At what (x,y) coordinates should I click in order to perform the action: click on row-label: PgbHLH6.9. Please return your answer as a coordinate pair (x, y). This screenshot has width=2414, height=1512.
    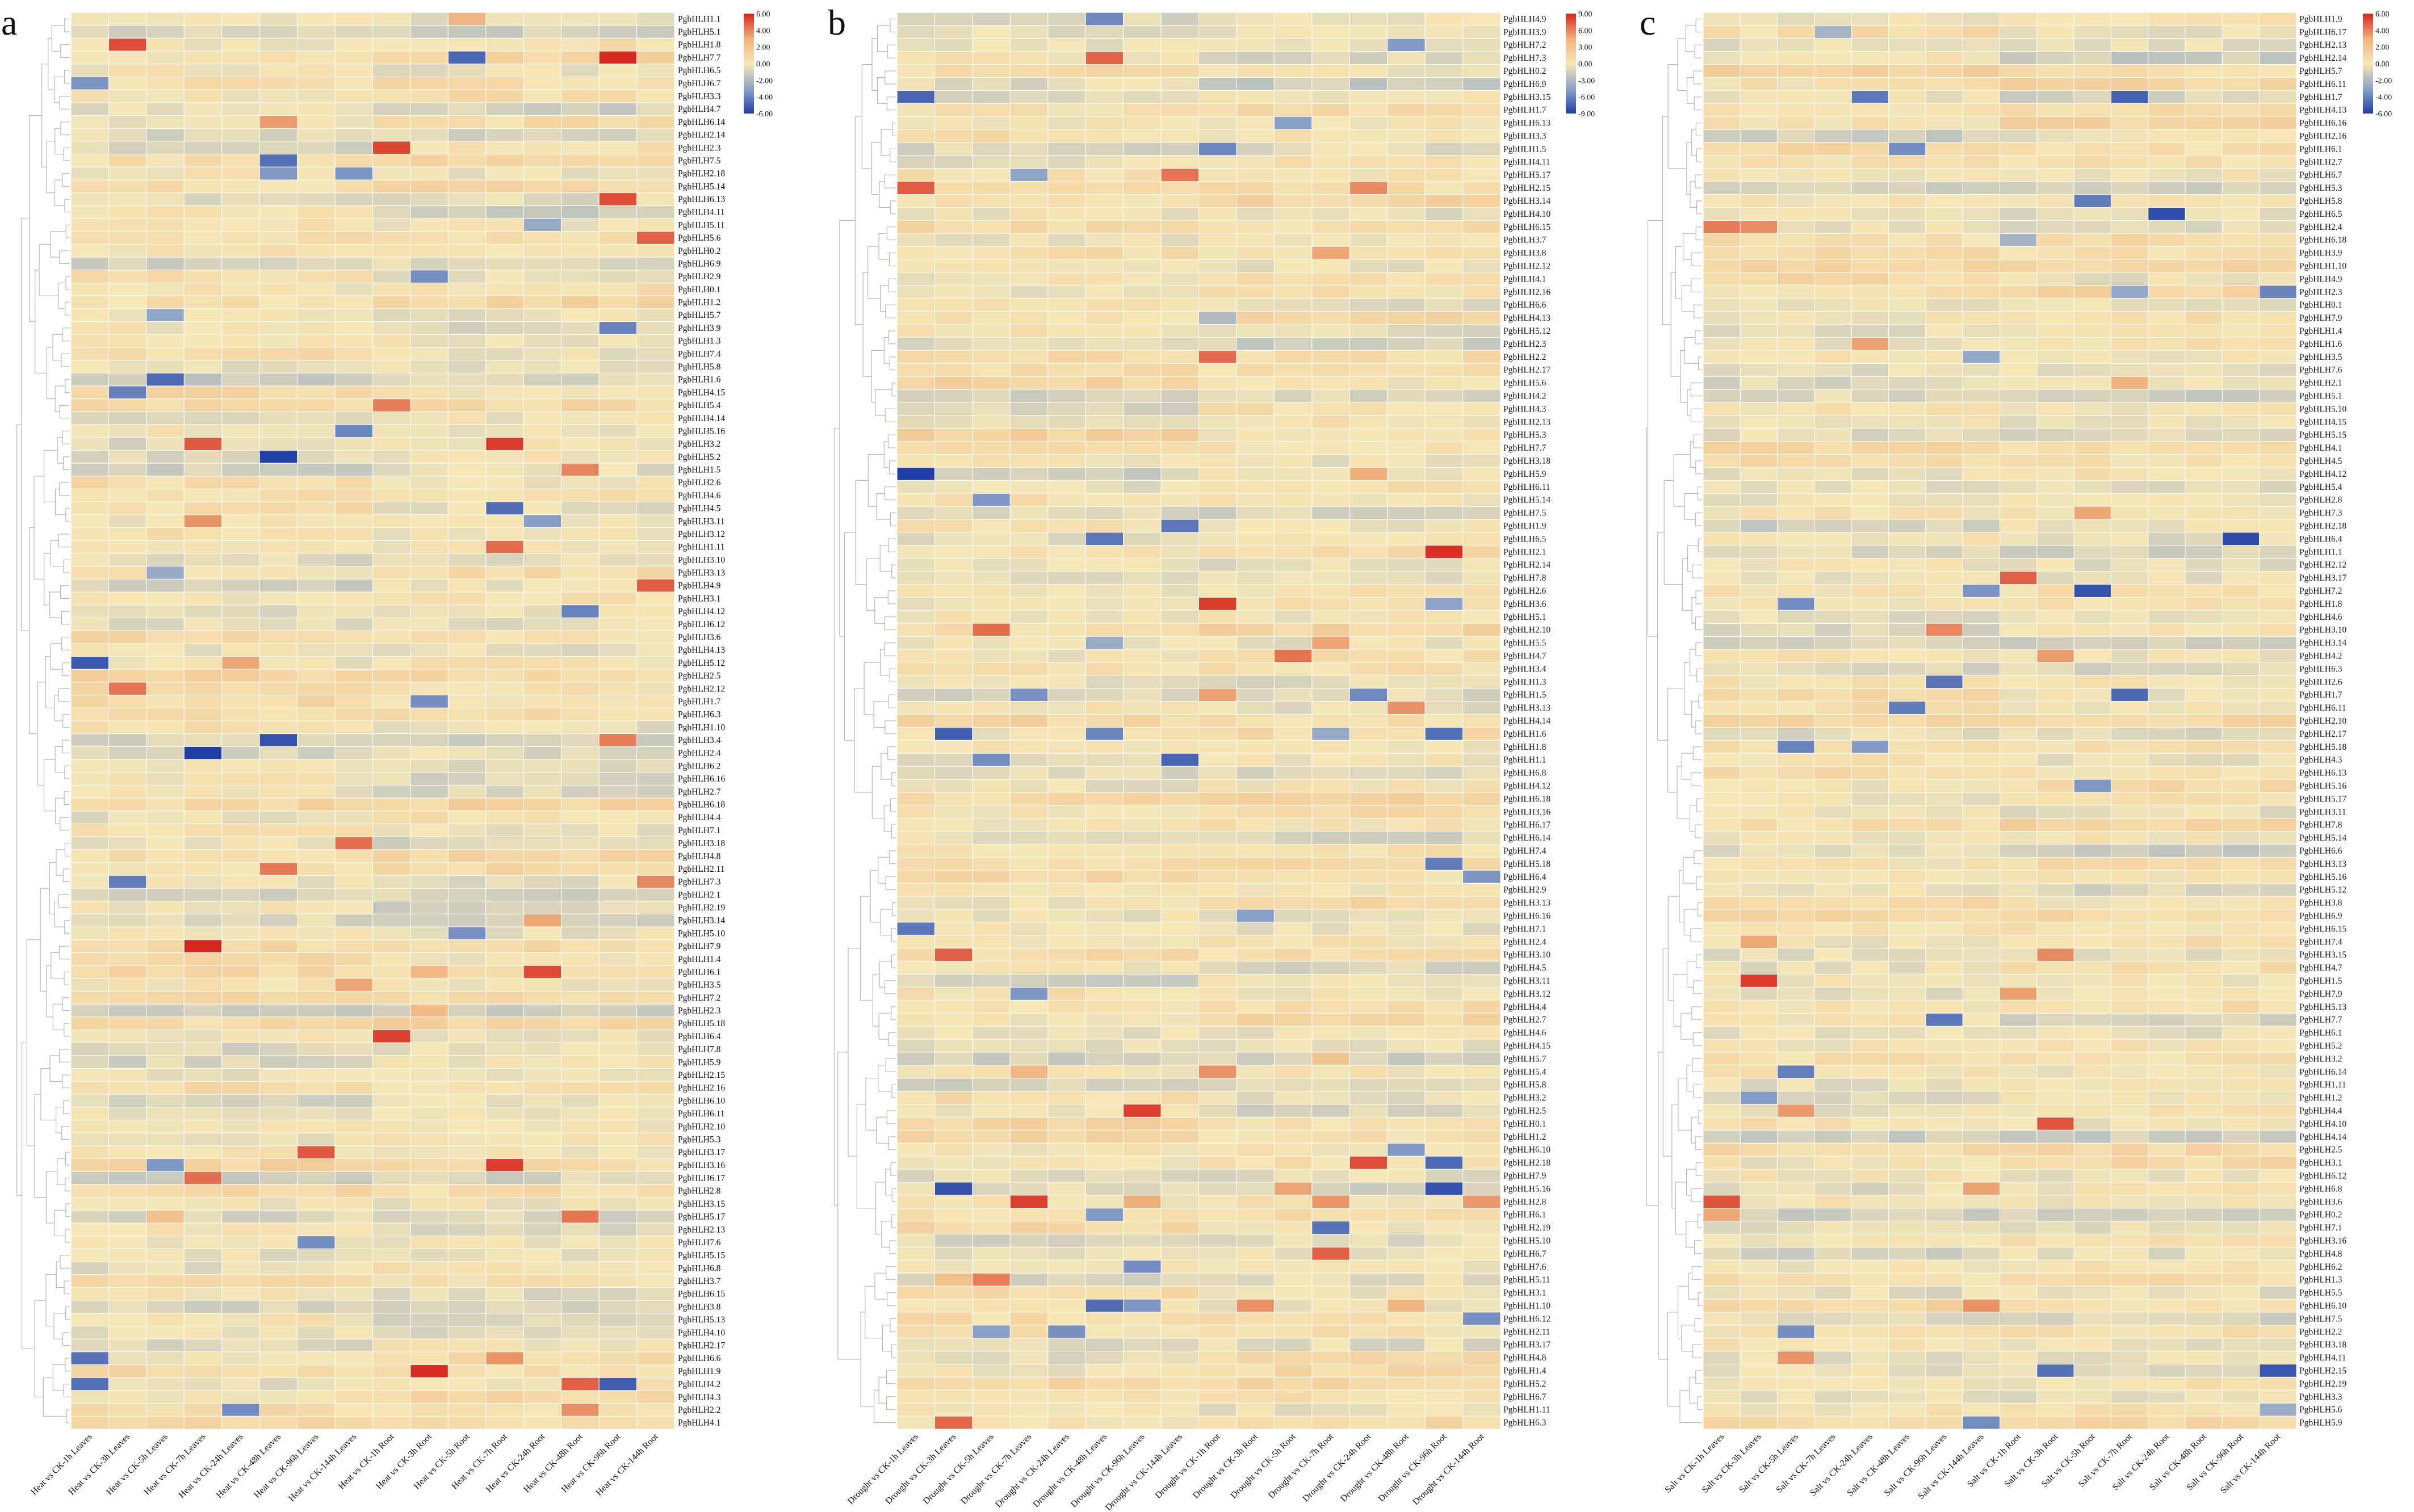
    Looking at the image, I should click on (1525, 84).